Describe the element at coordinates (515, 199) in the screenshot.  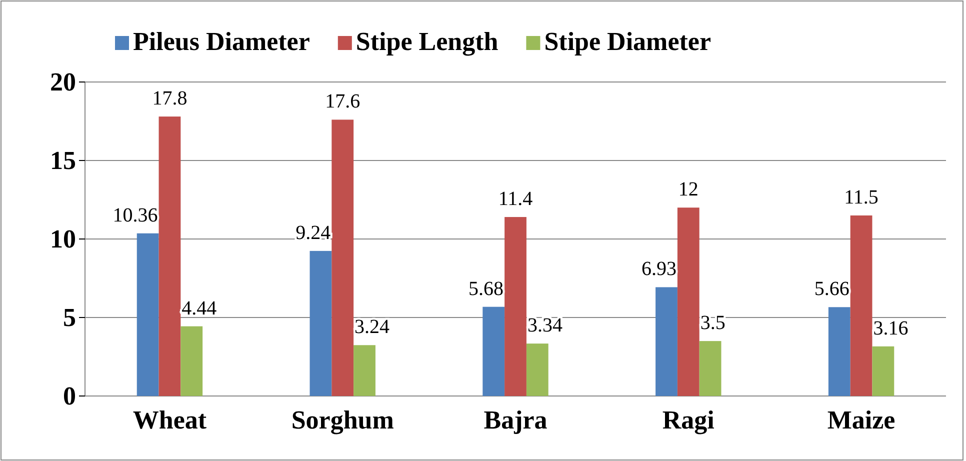
I see `data-label: 11.4` at that location.